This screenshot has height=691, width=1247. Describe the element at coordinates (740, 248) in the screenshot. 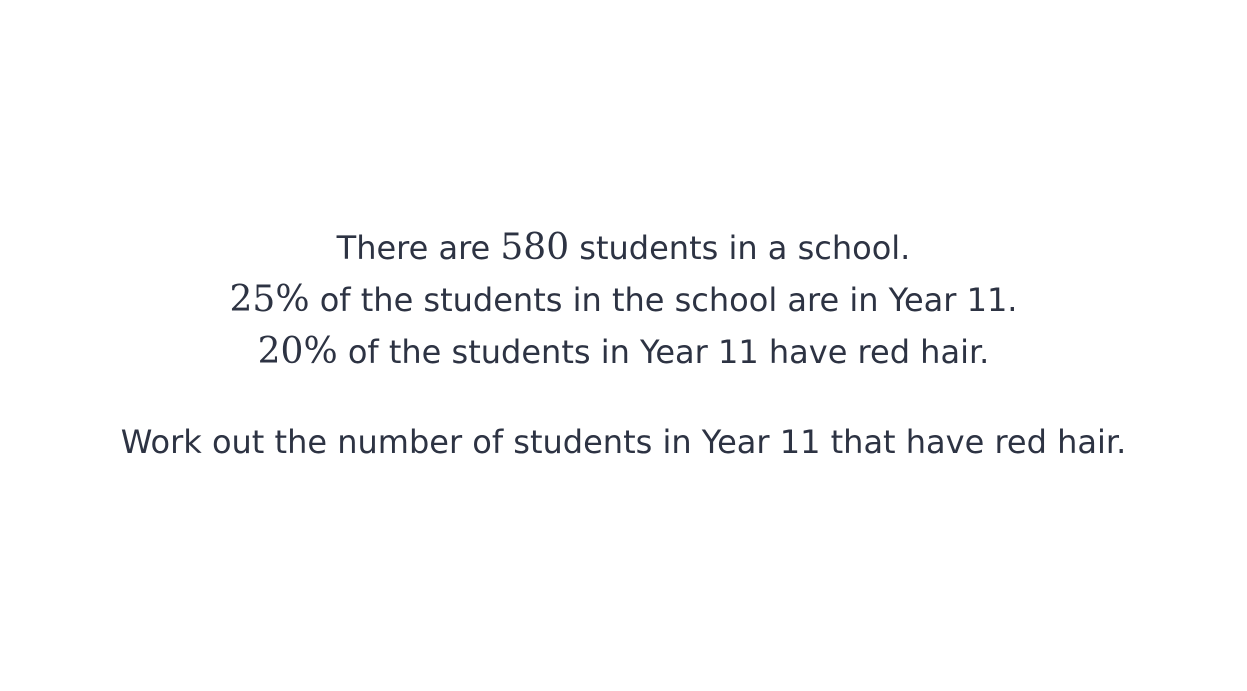

I see `line-text: students in a school.` at that location.